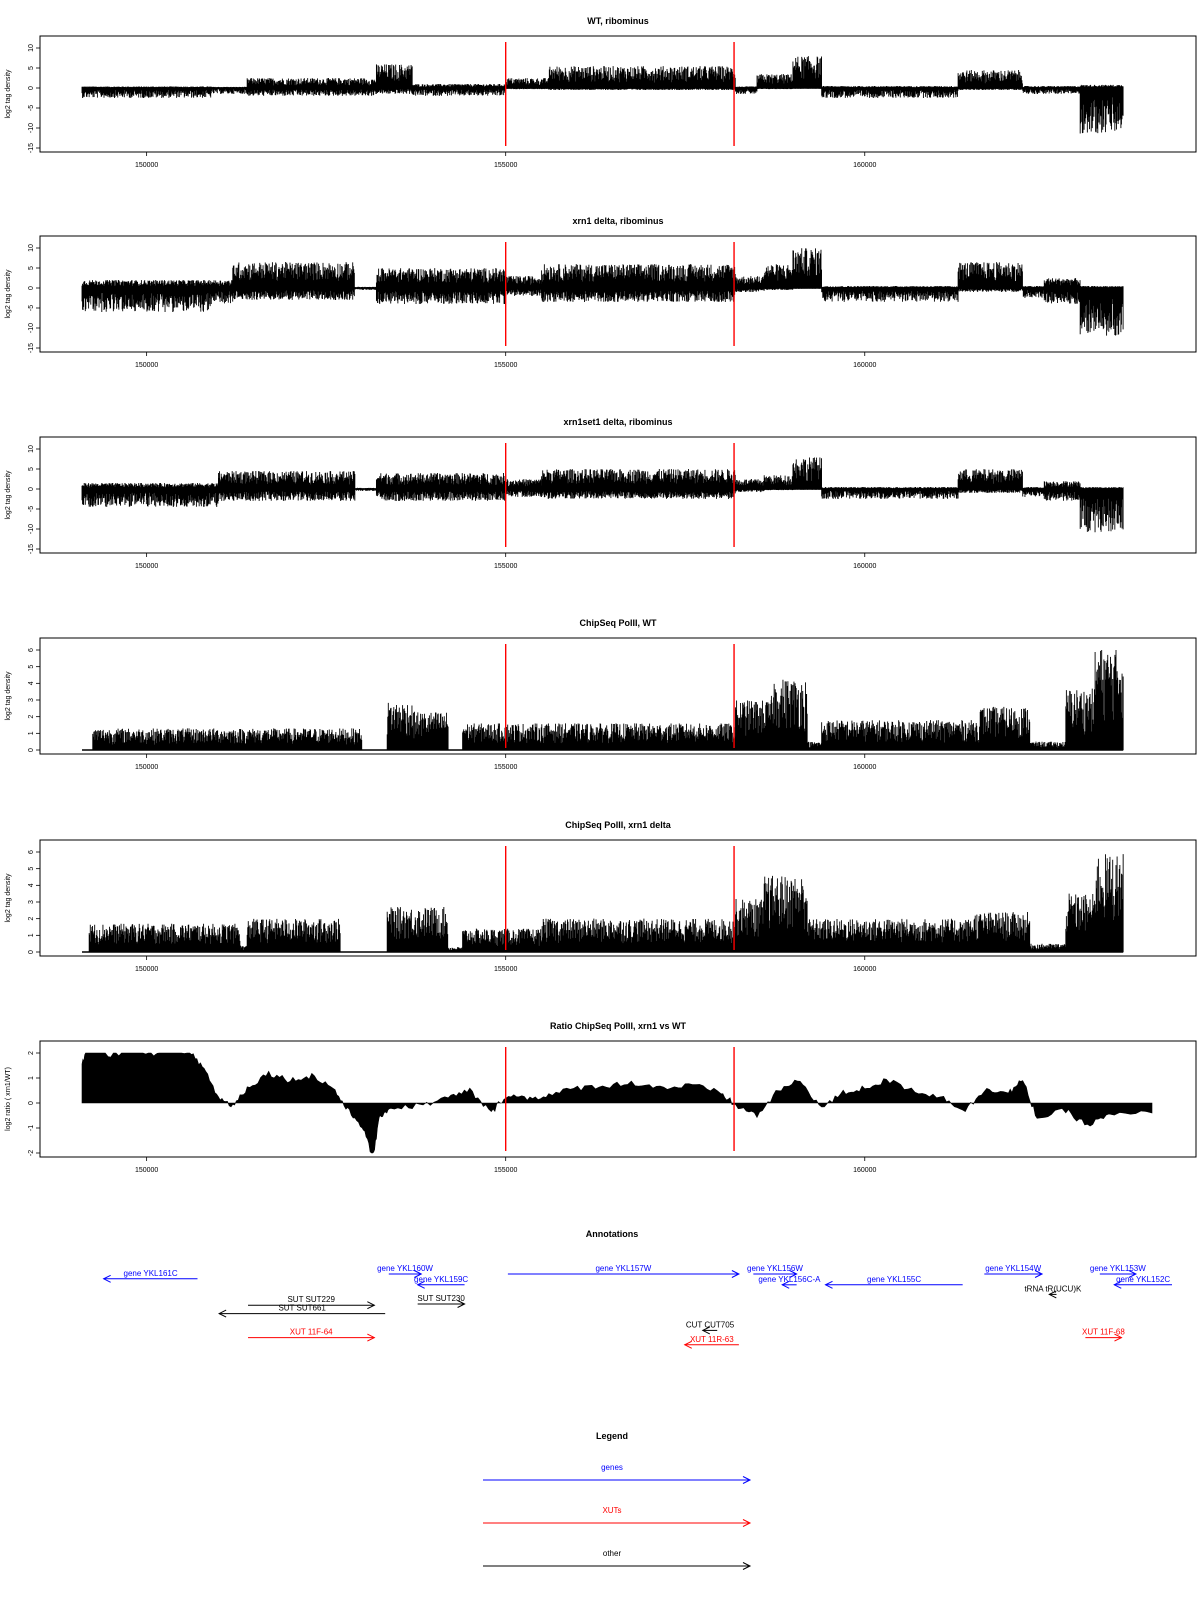 The height and width of the screenshot is (1600, 1200). Describe the element at coordinates (618, 623) in the screenshot. I see `panel-title: ChipSeq PolII, WT` at that location.